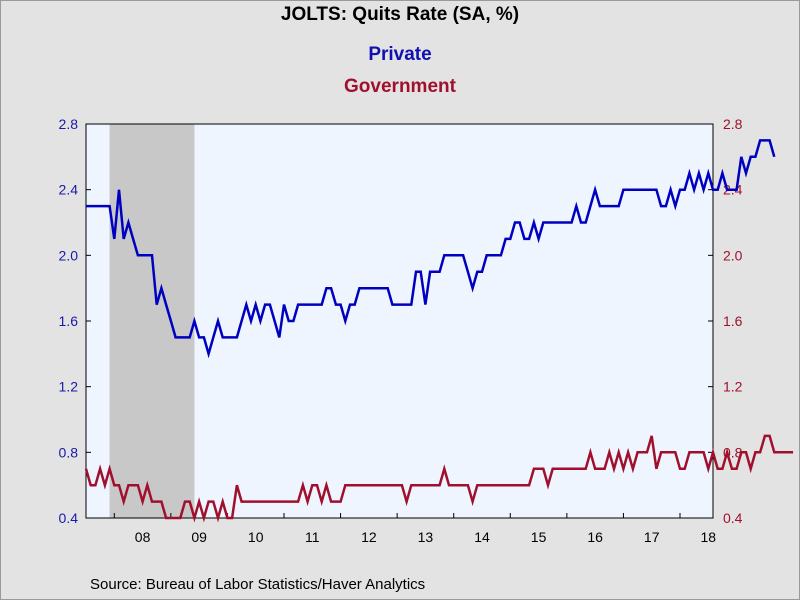 Image resolution: width=800 pixels, height=600 pixels. I want to click on y-left-tick-label: 1.2, so click(69, 387).